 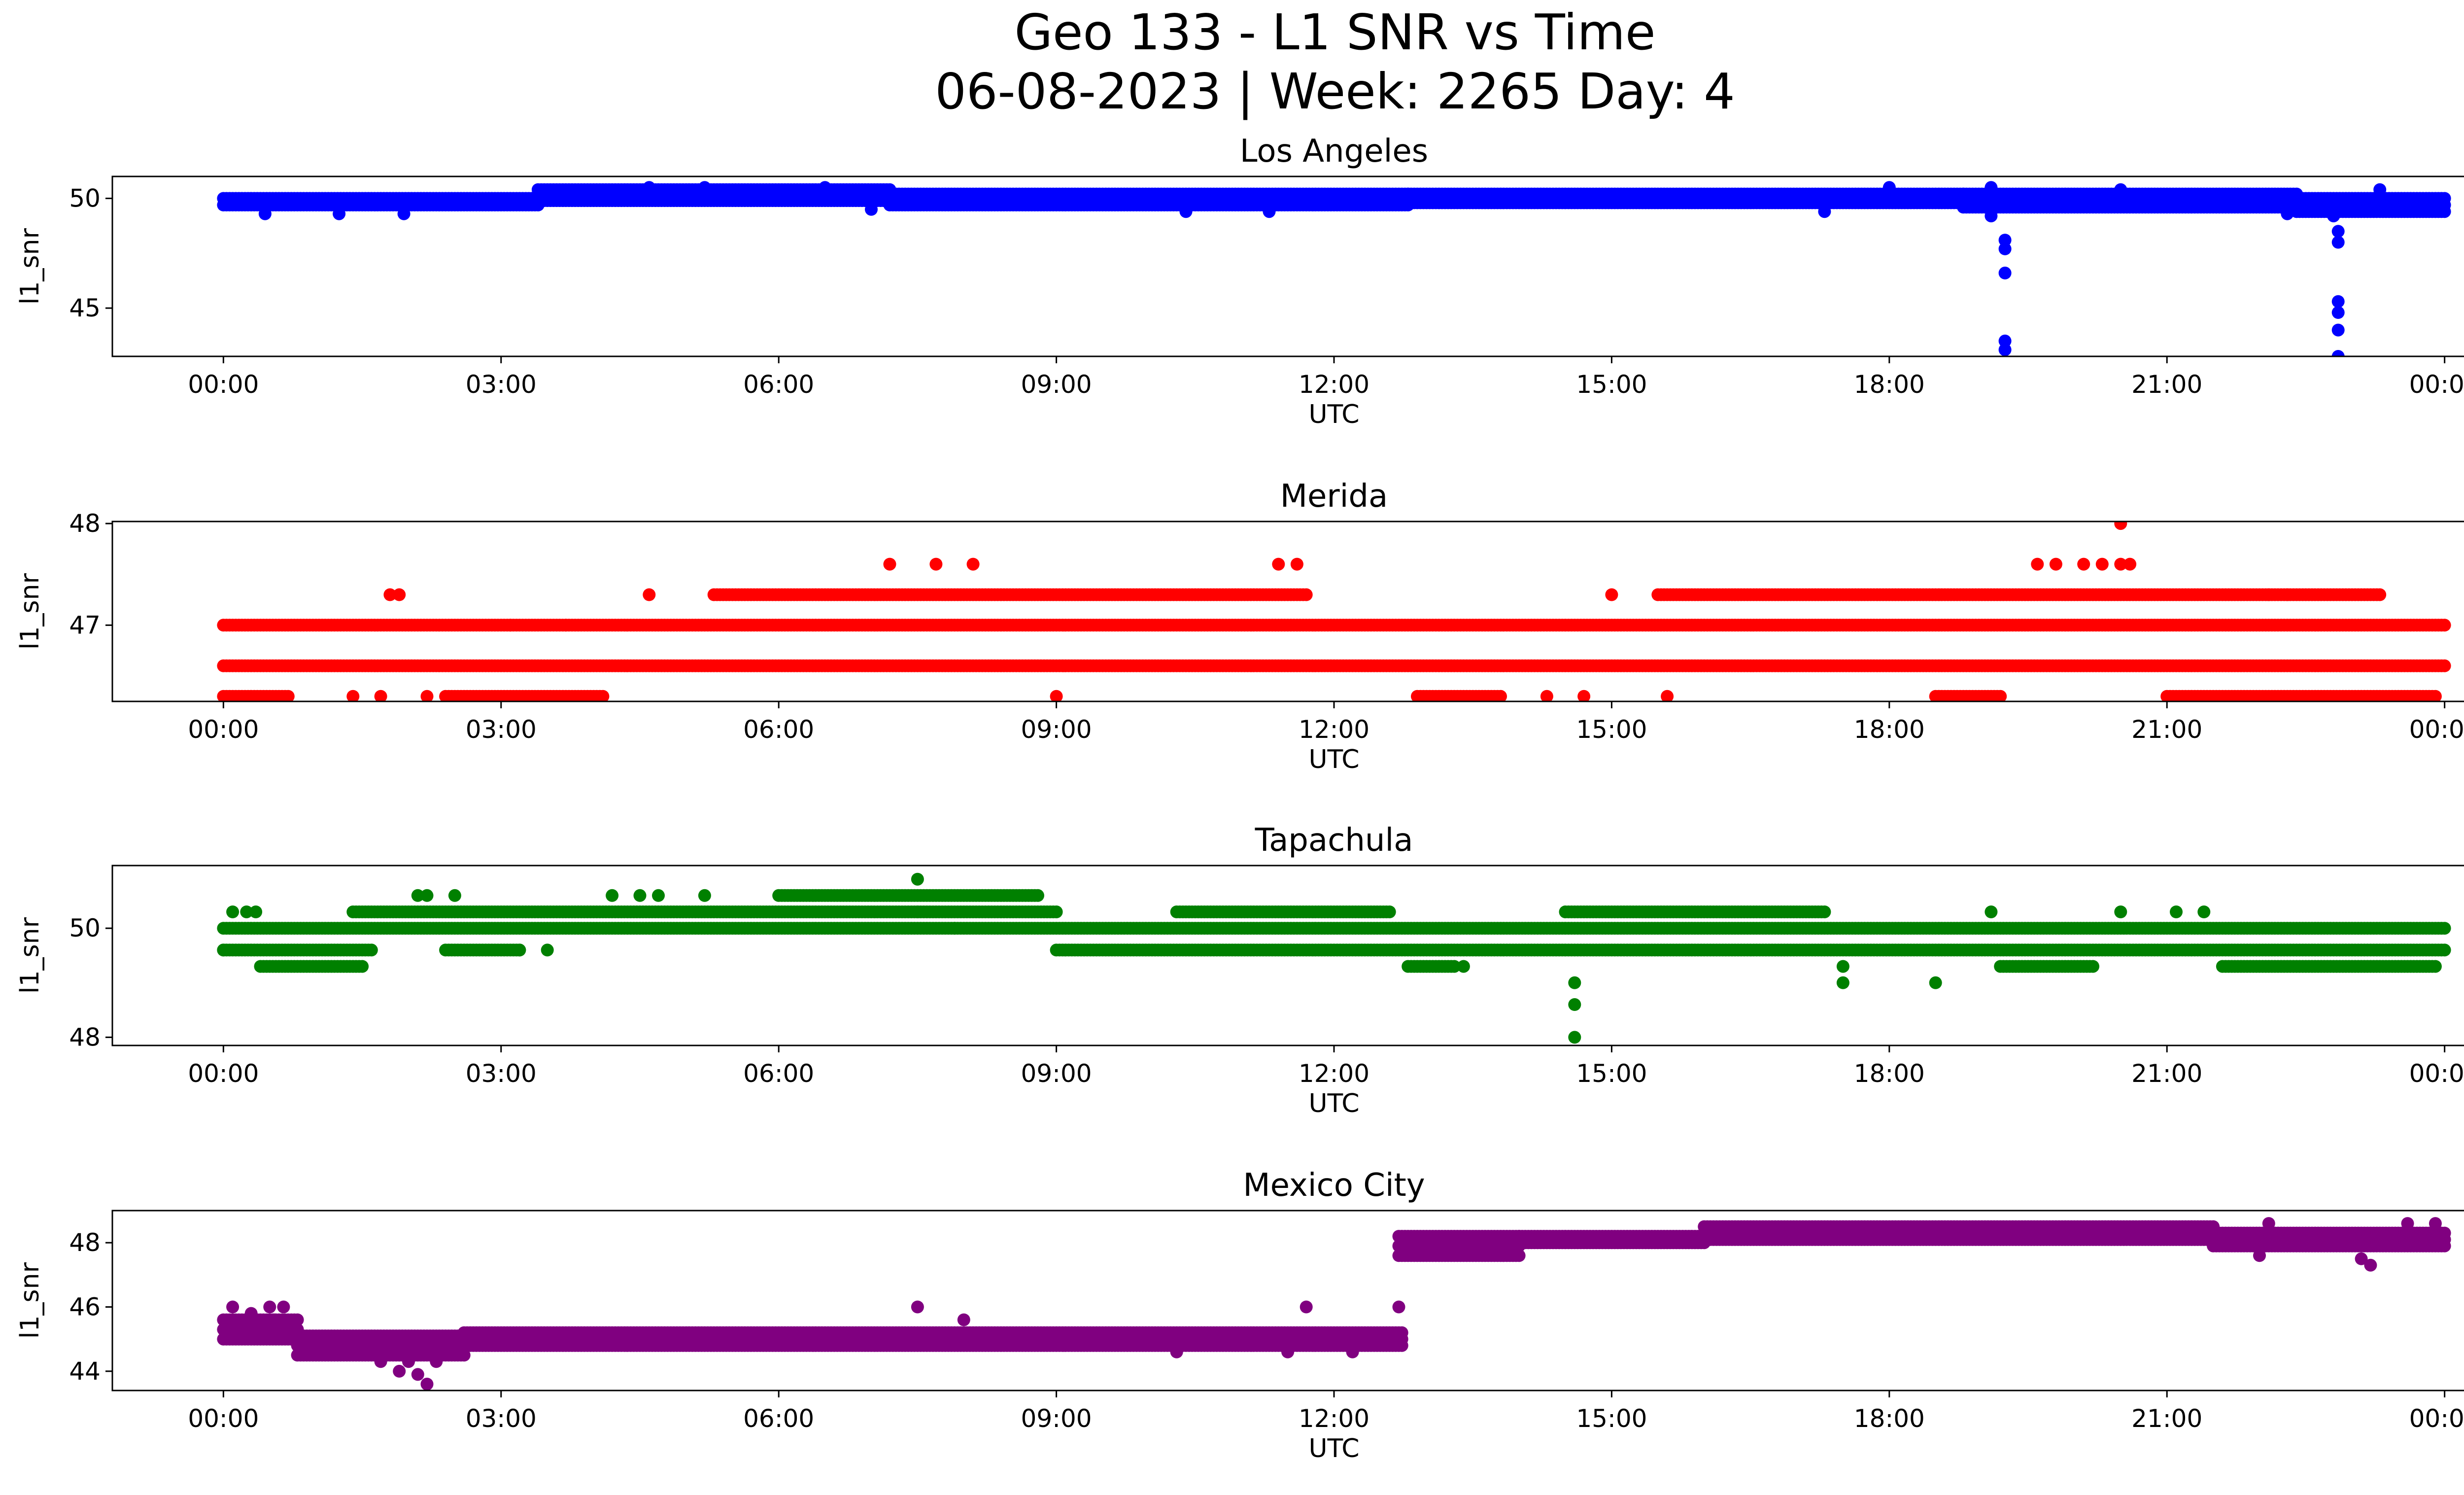 What do you see at coordinates (1334, 151) in the screenshot?
I see `subplot-title: Los Angeles` at bounding box center [1334, 151].